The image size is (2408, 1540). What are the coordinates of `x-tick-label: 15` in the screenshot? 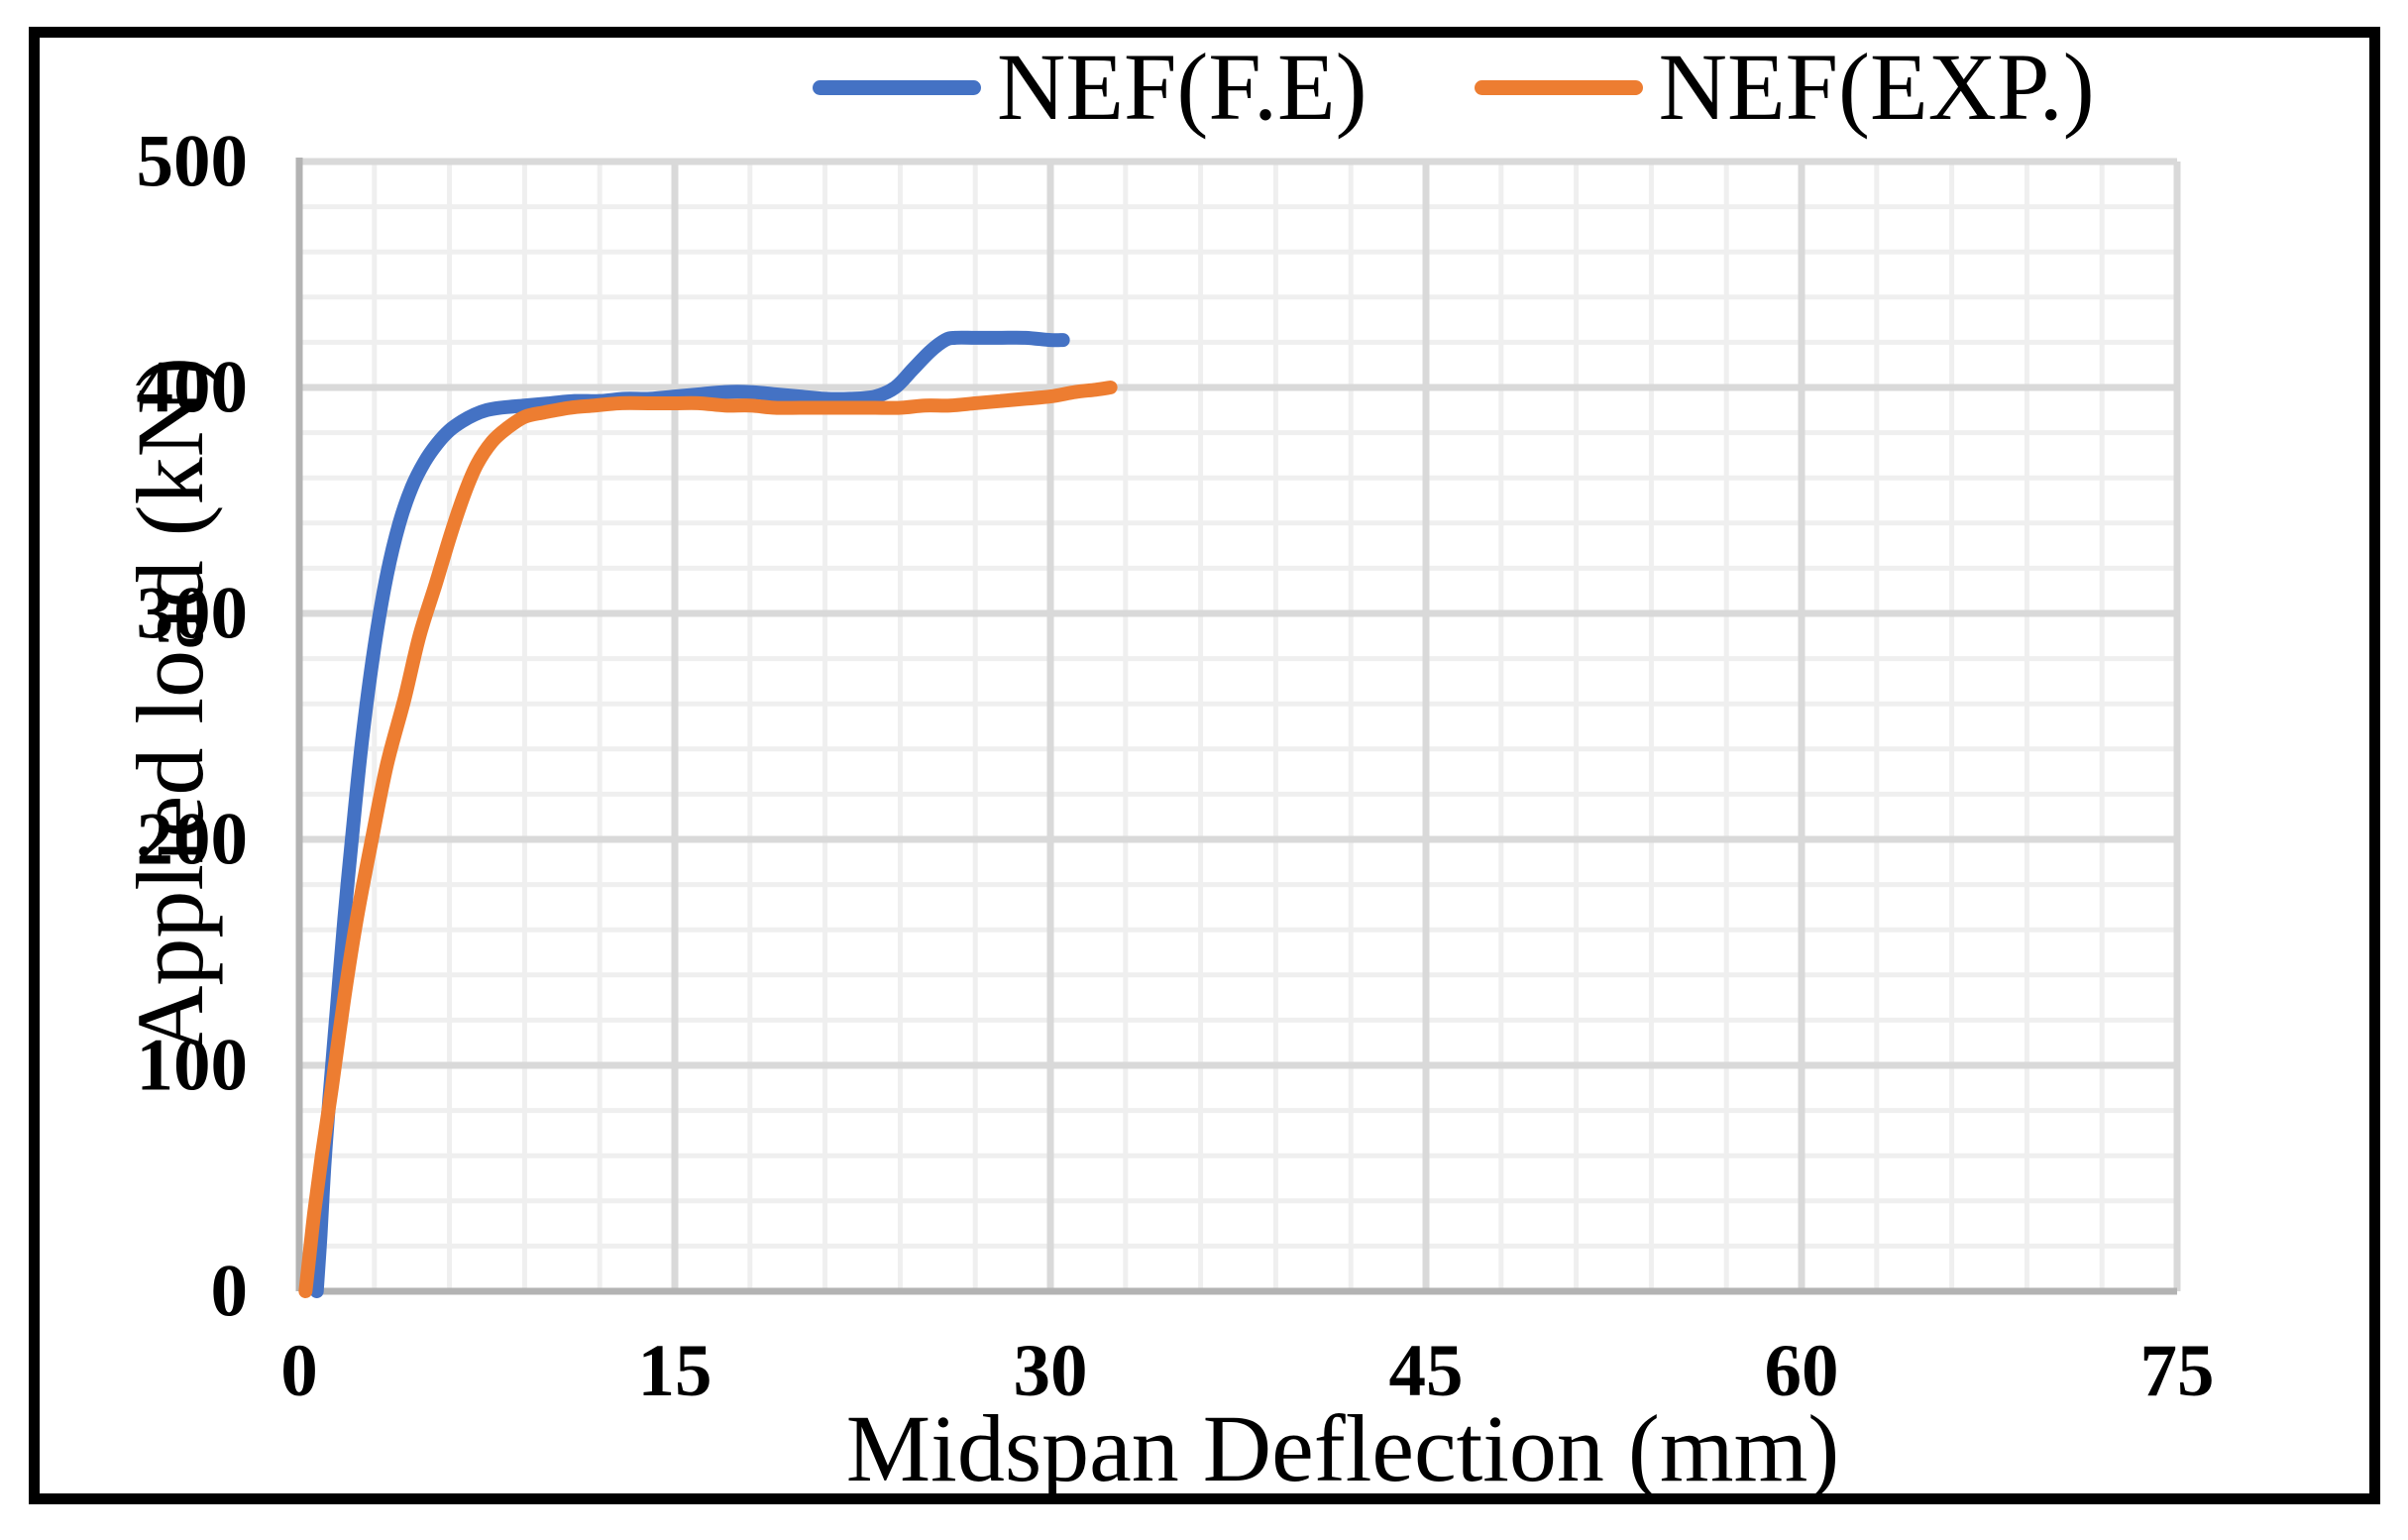 It's located at (674, 1371).